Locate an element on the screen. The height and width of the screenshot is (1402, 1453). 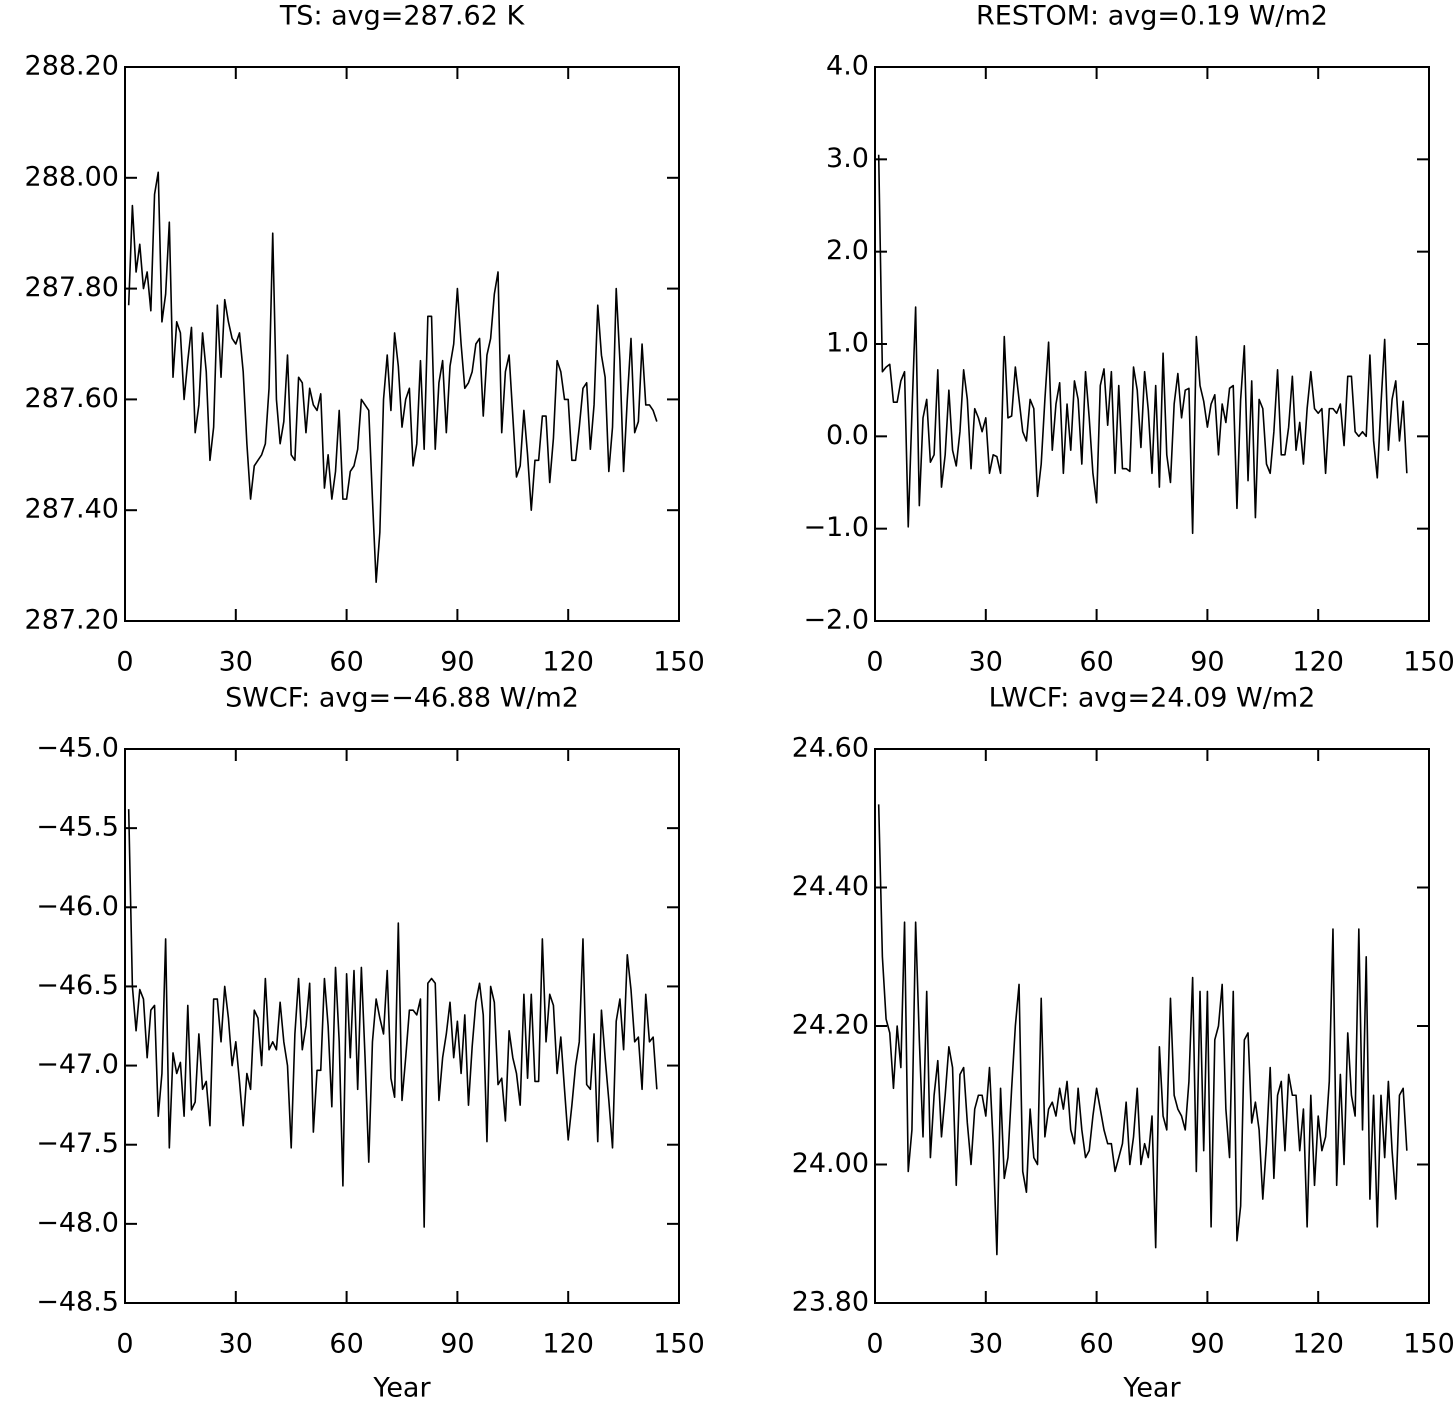
y-tick-label: 287.40 is located at coordinates (72, 509).